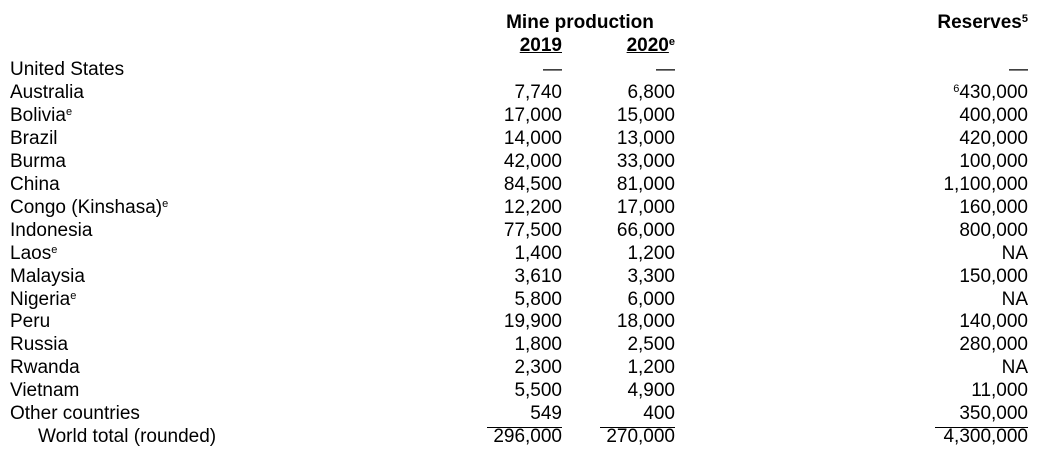 The width and height of the screenshot is (1054, 467). I want to click on footnote-mark: 5, so click(1024, 19).